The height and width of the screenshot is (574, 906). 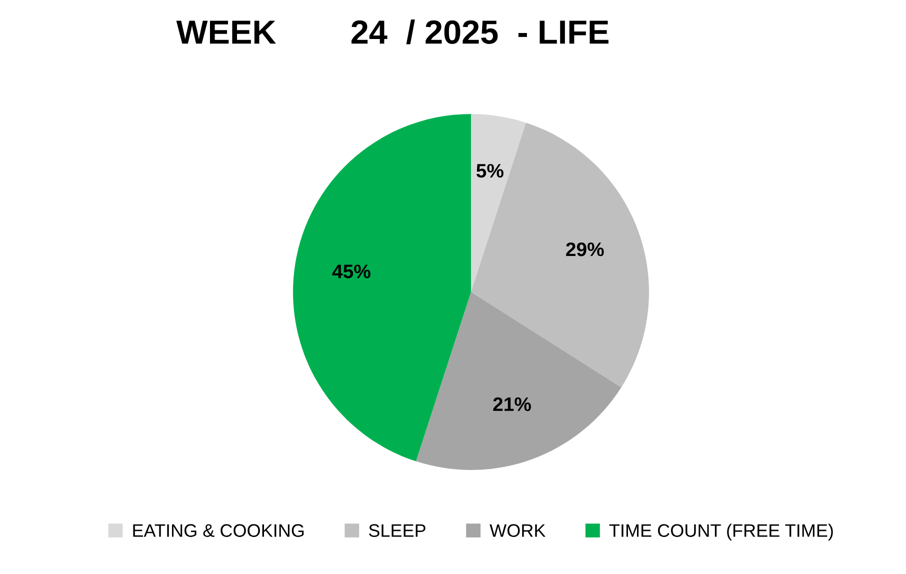 What do you see at coordinates (218, 530) in the screenshot?
I see `legend-label: EATING & COOKING` at bounding box center [218, 530].